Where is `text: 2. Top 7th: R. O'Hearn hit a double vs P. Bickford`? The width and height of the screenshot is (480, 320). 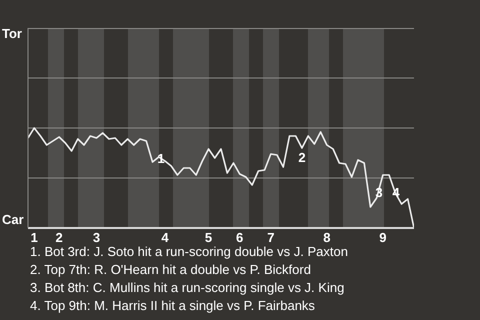
text: 2. Top 7th: R. O'Hearn hit a double vs P. Bickford is located at coordinates (171, 270).